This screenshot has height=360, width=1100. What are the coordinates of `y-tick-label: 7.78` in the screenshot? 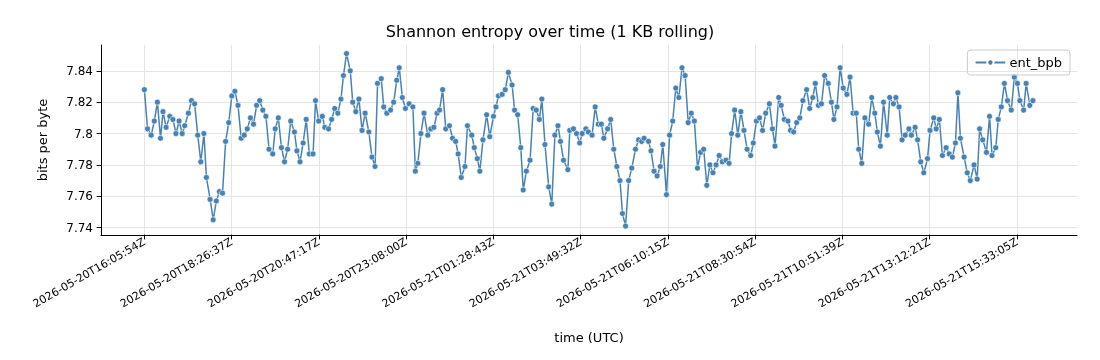 It's located at (79, 164).